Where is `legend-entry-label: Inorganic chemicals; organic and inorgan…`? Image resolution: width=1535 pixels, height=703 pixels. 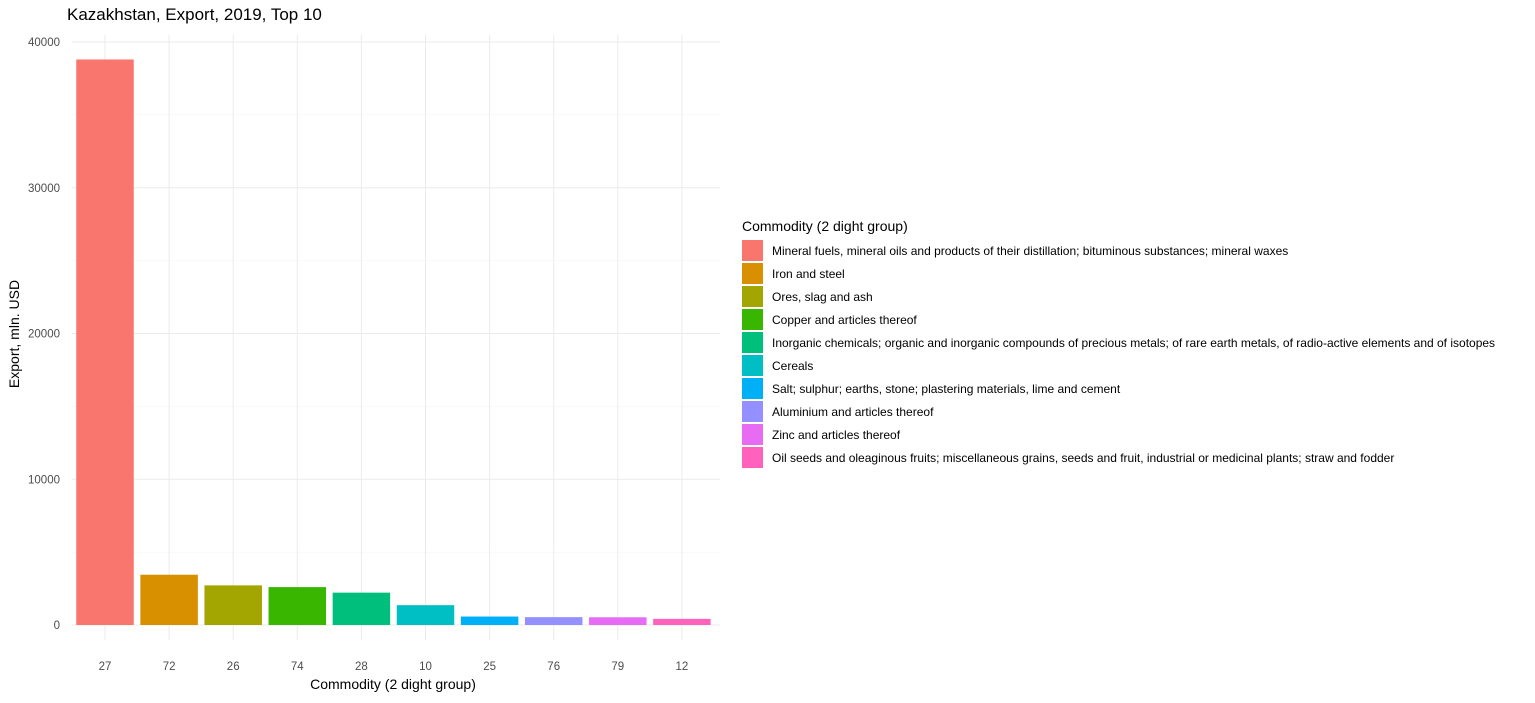
legend-entry-label: Inorganic chemicals; organic and inorgan… is located at coordinates (1133, 343).